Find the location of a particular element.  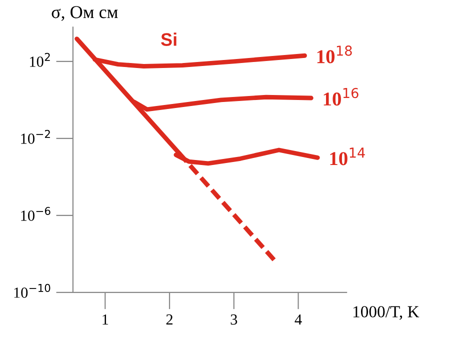

x-axis-title: 1000/T, K is located at coordinates (387, 313).